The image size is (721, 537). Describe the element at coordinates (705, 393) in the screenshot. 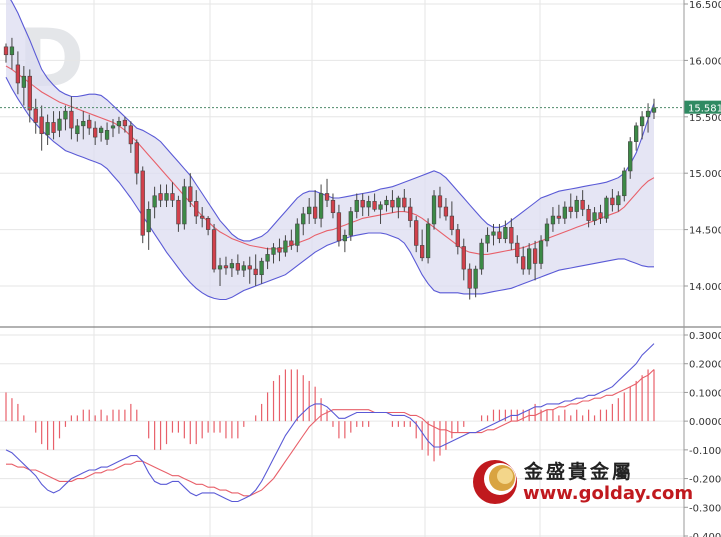

I see `macd-axis-tick-label: 0.1000` at that location.